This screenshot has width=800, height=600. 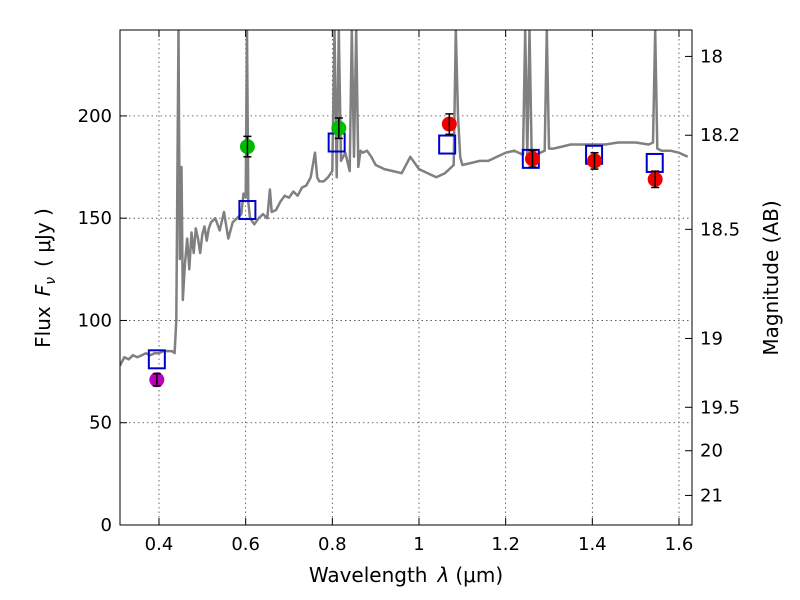 What do you see at coordinates (43, 327) in the screenshot?
I see `y-axis-label: Flux` at bounding box center [43, 327].